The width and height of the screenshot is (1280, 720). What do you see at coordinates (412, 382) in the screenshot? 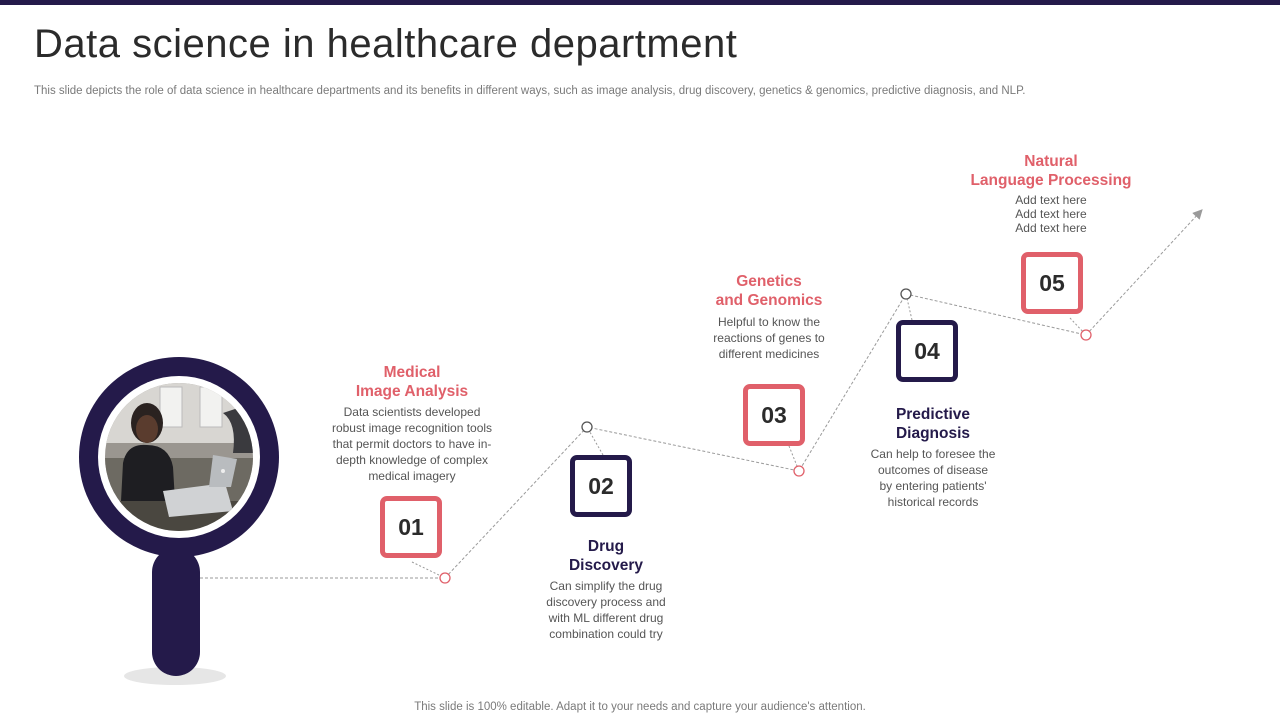
I see `step-01-title: Medical Image Analysis` at bounding box center [412, 382].